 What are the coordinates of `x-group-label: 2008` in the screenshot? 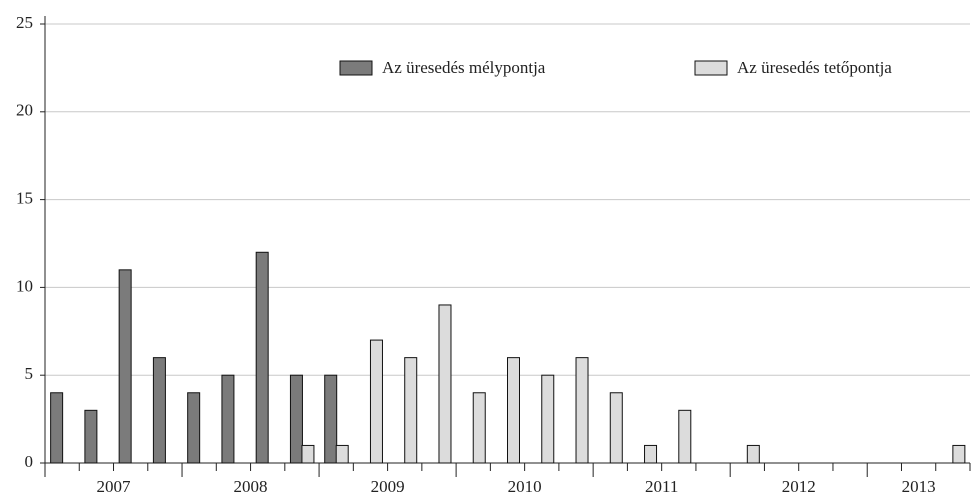 It's located at (251, 486).